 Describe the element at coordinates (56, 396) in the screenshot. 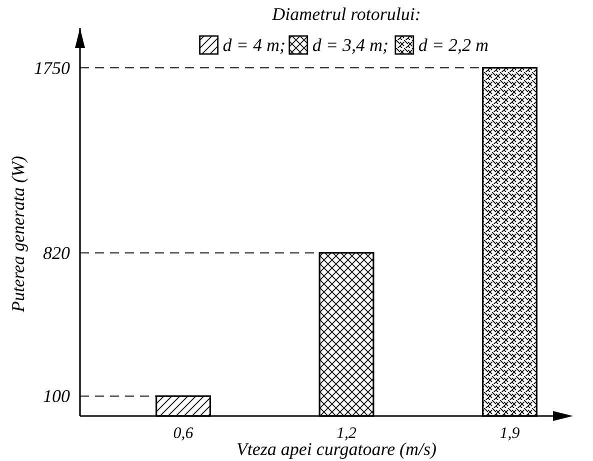

I see `y-tick-label: 100` at that location.